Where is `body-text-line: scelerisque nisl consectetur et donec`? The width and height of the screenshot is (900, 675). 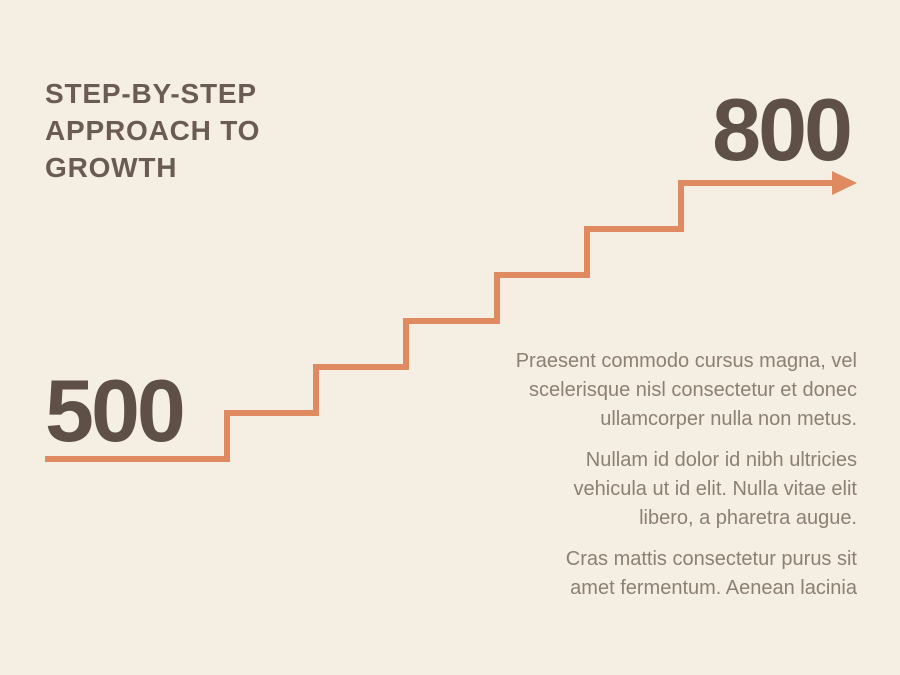
body-text-line: scelerisque nisl consectetur et donec is located at coordinates (693, 390).